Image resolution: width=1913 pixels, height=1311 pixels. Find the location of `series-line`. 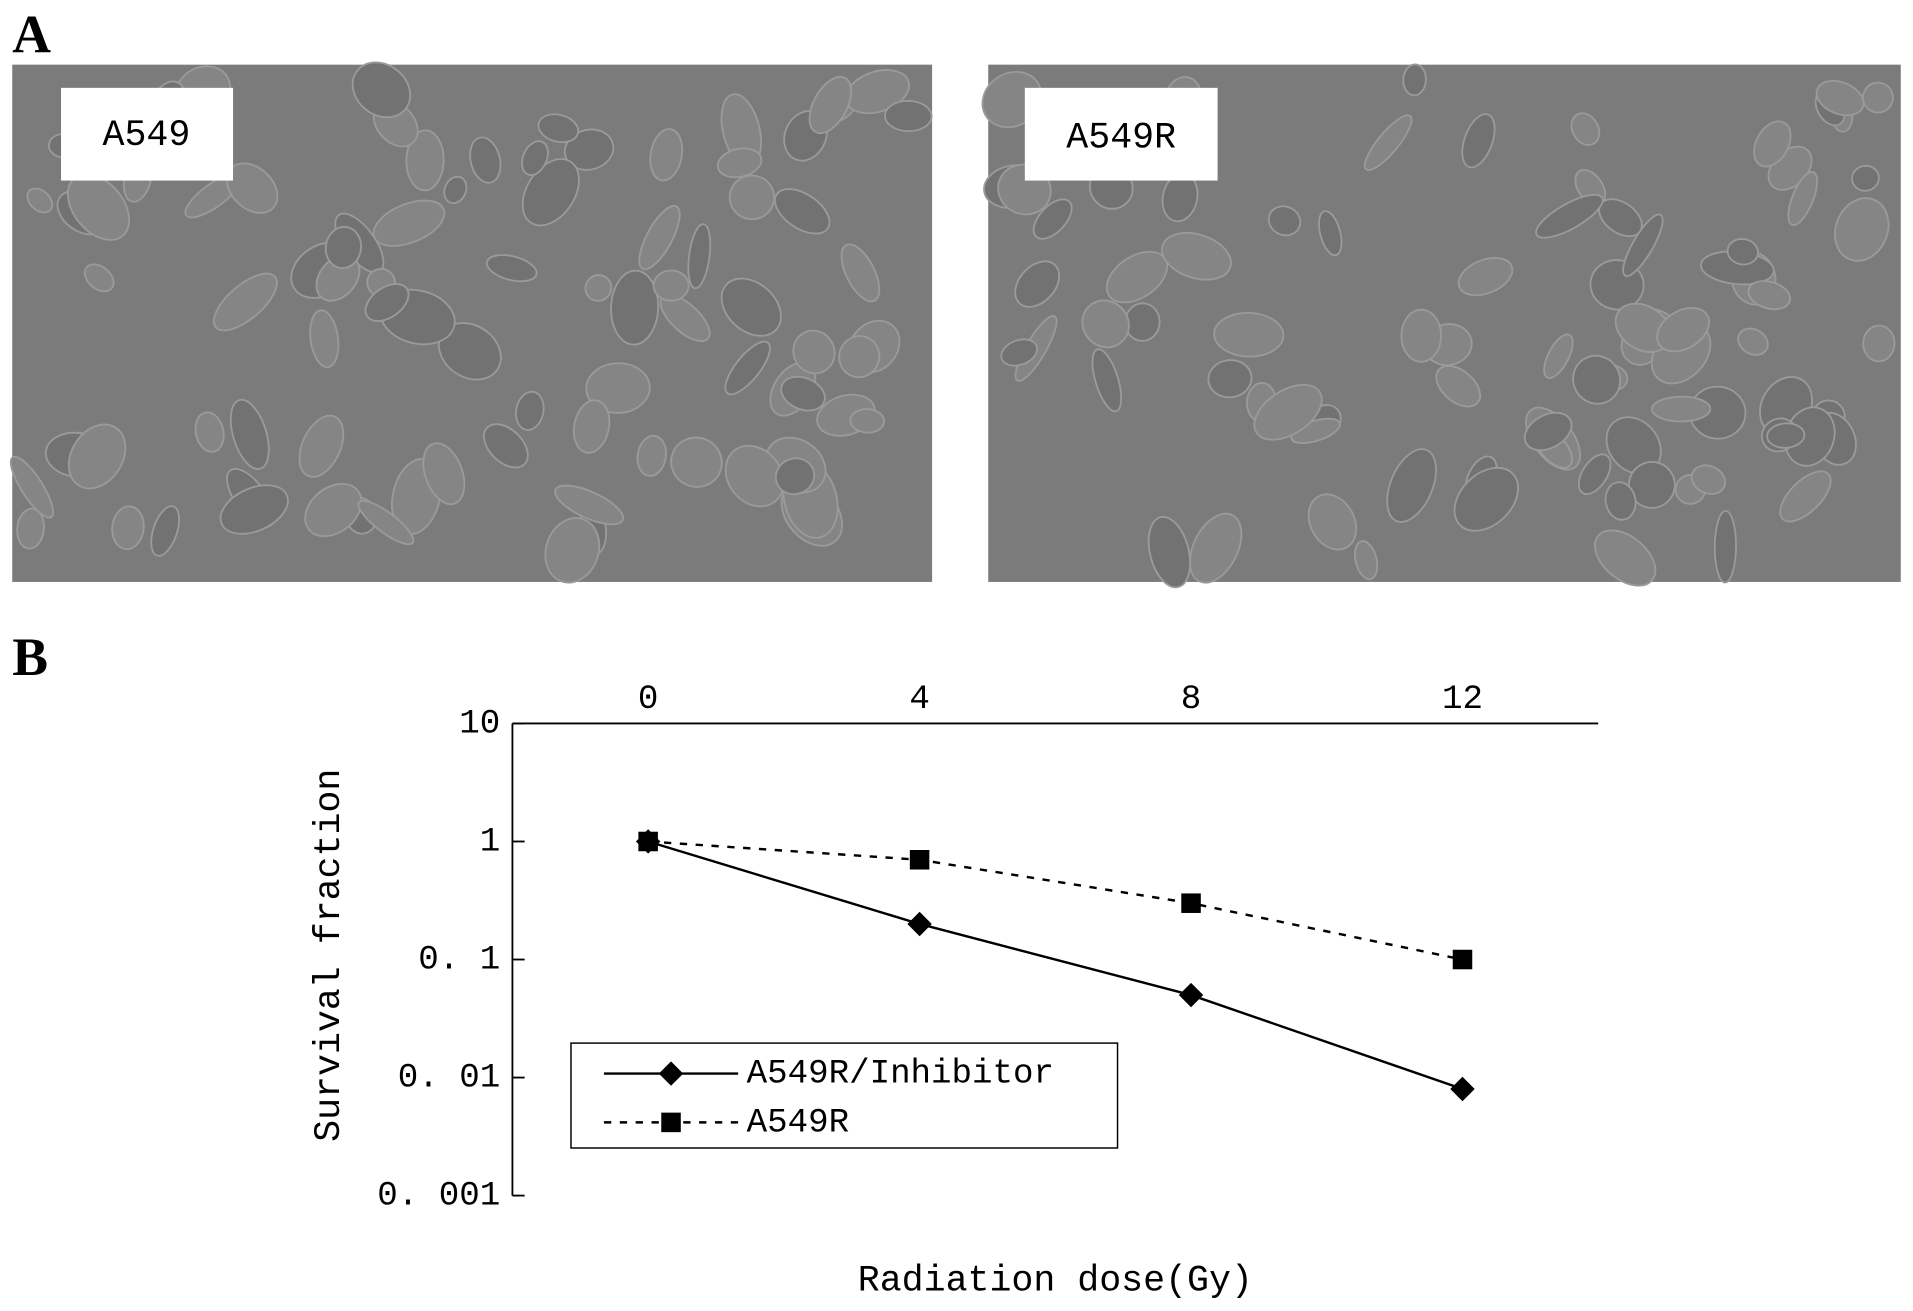

series-line is located at coordinates (1055, 965).